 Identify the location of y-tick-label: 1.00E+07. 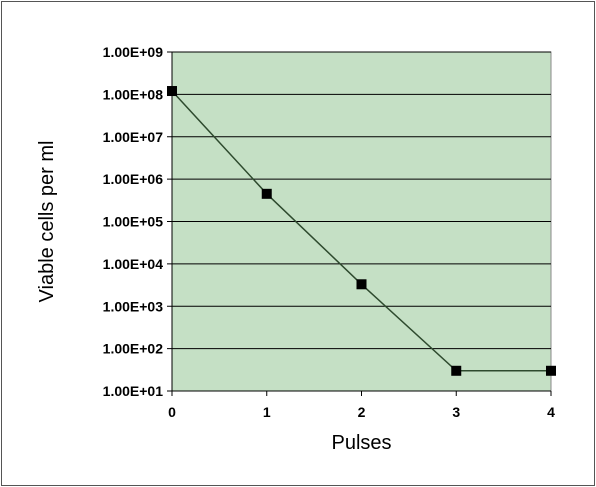
(133, 137).